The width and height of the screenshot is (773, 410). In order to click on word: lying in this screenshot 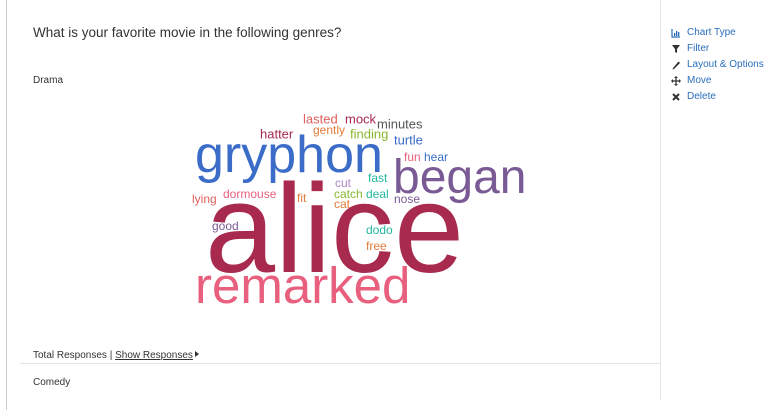, I will do `click(204, 199)`.